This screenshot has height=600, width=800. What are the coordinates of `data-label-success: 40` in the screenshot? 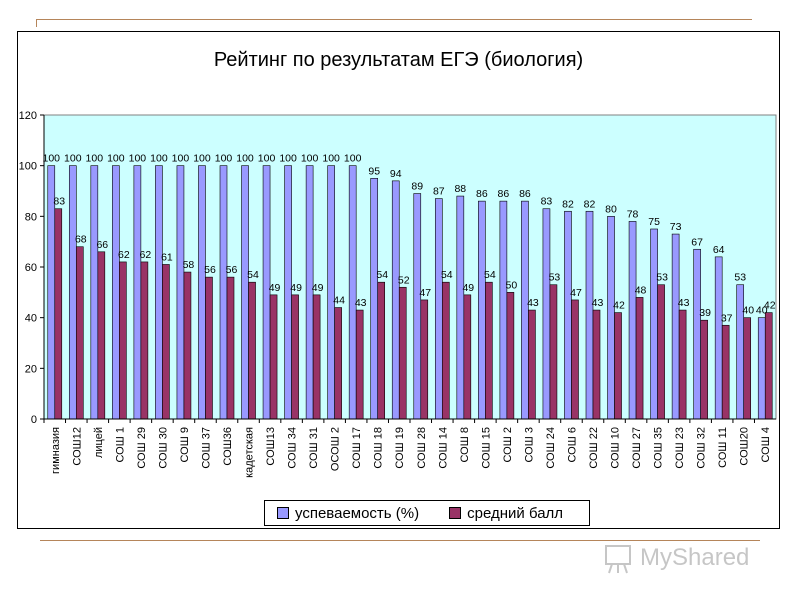 It's located at (762, 311).